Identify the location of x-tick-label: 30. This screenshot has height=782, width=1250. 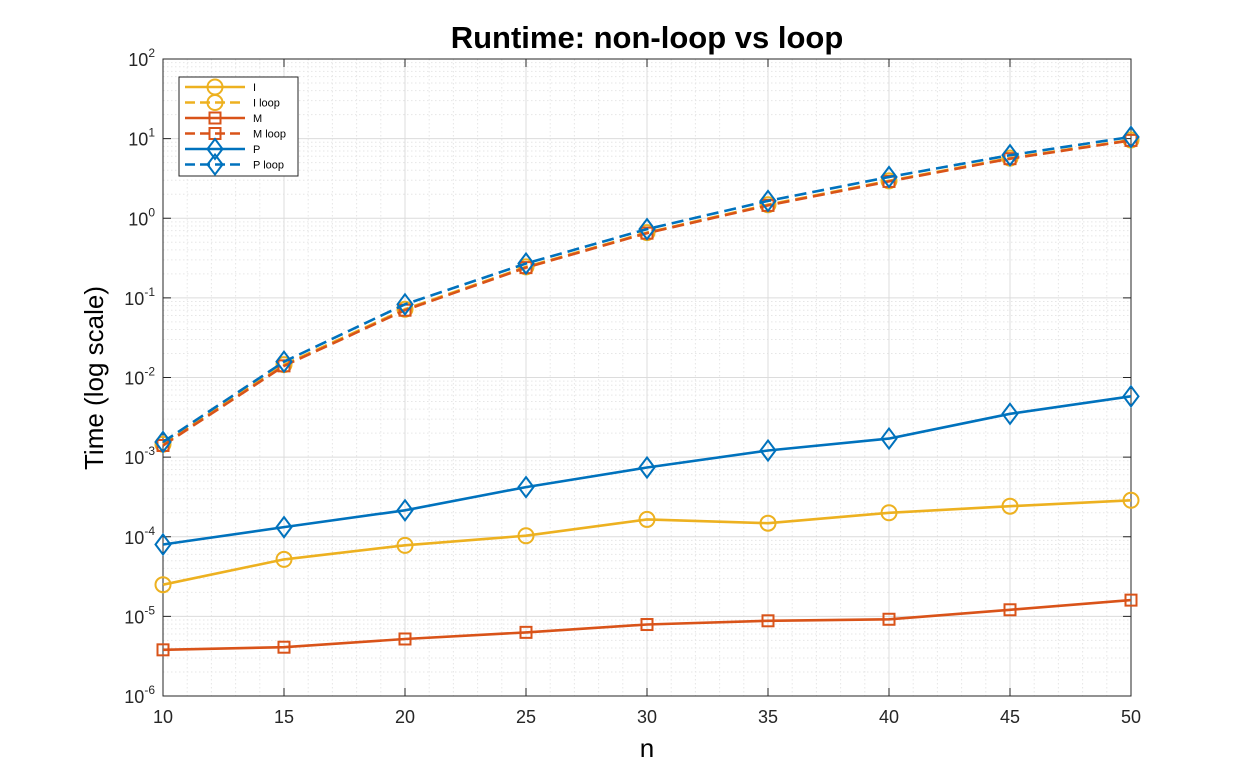
(647, 717).